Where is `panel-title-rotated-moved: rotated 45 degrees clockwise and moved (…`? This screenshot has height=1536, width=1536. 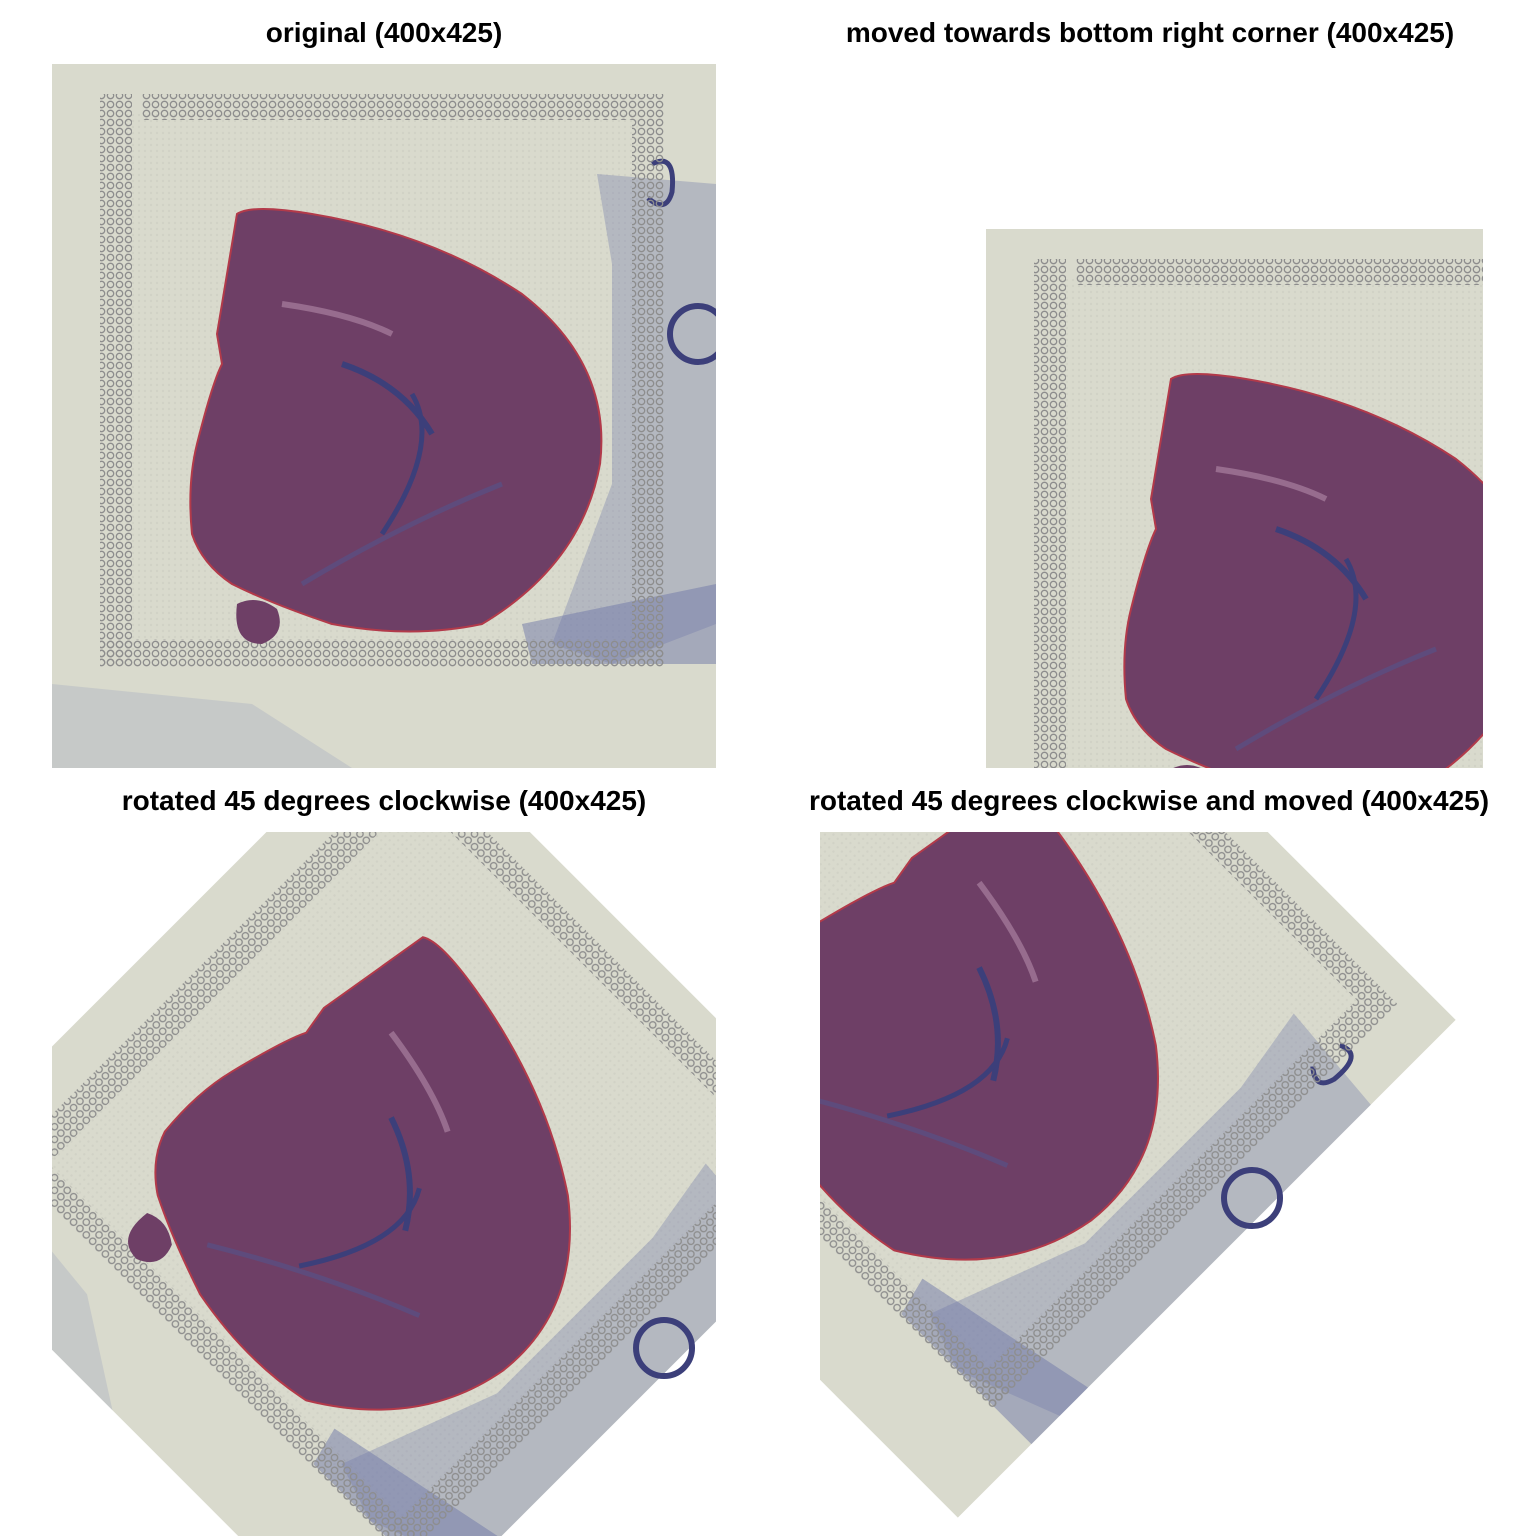 panel-title-rotated-moved: rotated 45 degrees clockwise and moved (… is located at coordinates (1149, 800).